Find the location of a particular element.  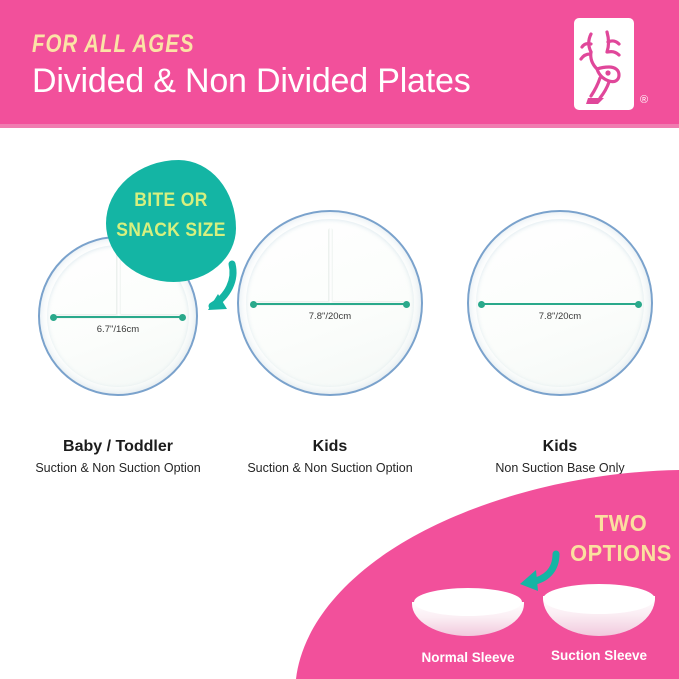

sleeve-normal: Normal Sleeve is located at coordinates (468, 626).